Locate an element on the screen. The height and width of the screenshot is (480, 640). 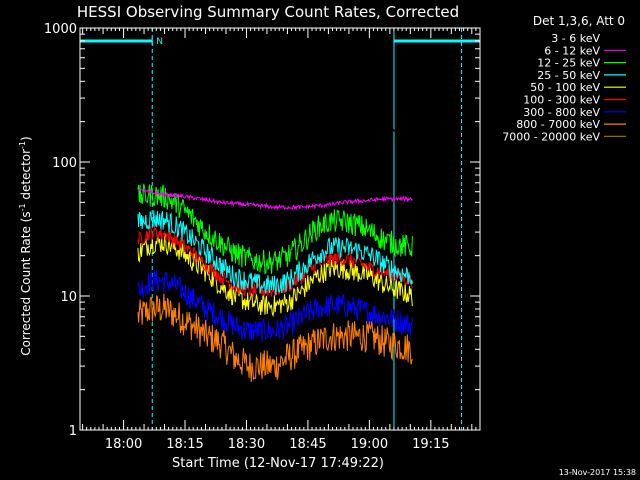
y-axis-label: Corrected Count Rate (s-1 detector-1) is located at coordinates (25, 245).